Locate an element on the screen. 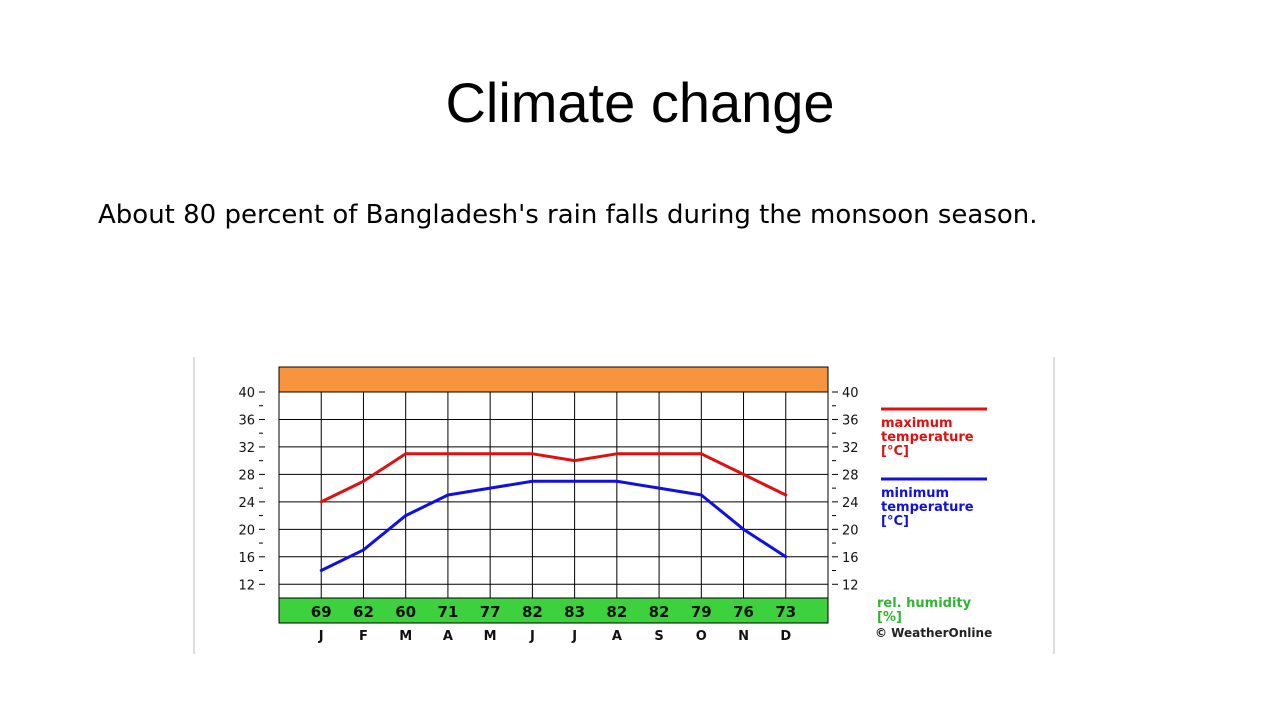 This screenshot has height=720, width=1280. month-label: N is located at coordinates (743, 636).